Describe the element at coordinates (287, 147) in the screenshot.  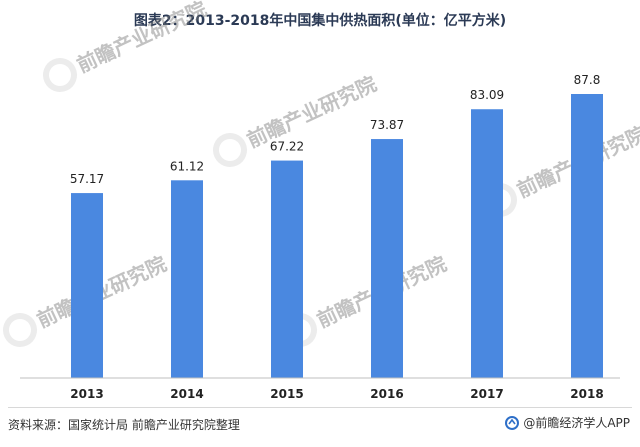
I see `value-label-2015: 67.22` at that location.